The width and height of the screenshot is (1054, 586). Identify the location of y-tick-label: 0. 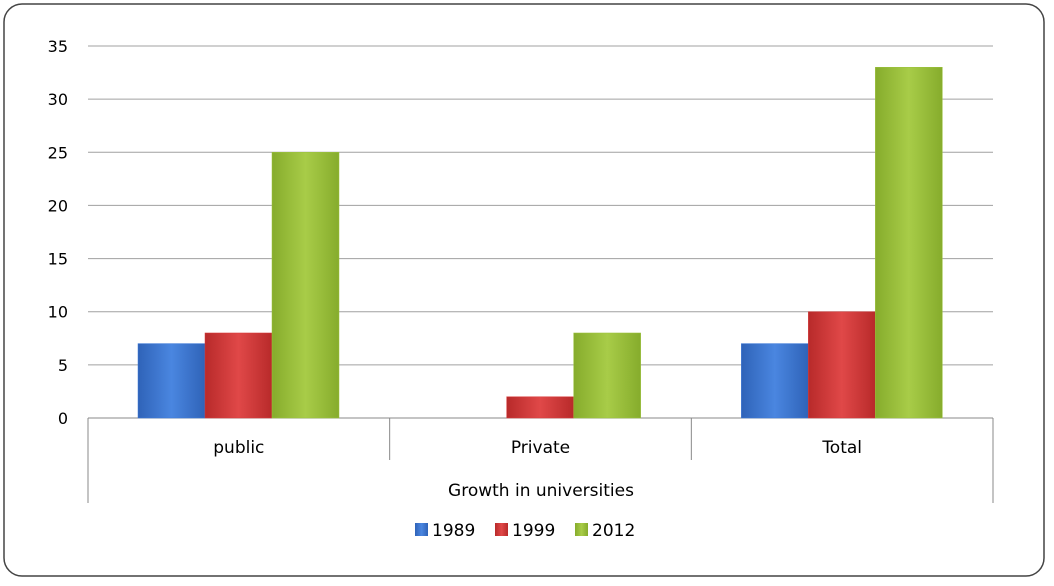
(63, 418).